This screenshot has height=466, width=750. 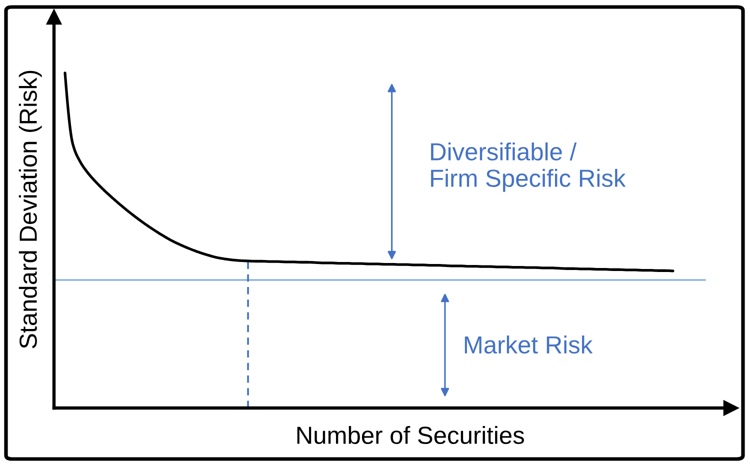 What do you see at coordinates (528, 167) in the screenshot?
I see `annotation: Diversifiable / Firm Specific Risk` at bounding box center [528, 167].